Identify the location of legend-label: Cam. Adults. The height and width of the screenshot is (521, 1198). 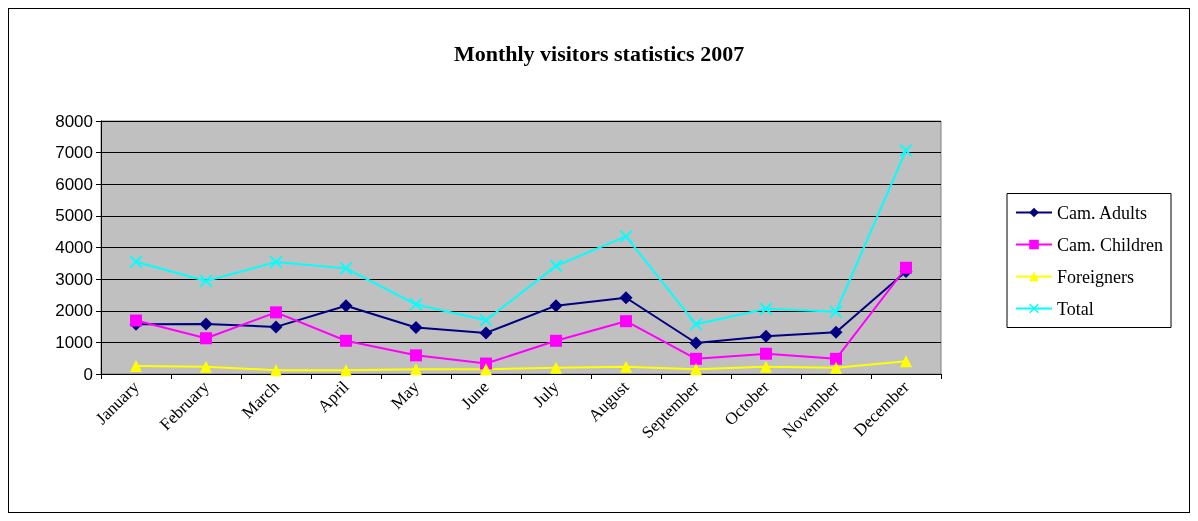
(1102, 212).